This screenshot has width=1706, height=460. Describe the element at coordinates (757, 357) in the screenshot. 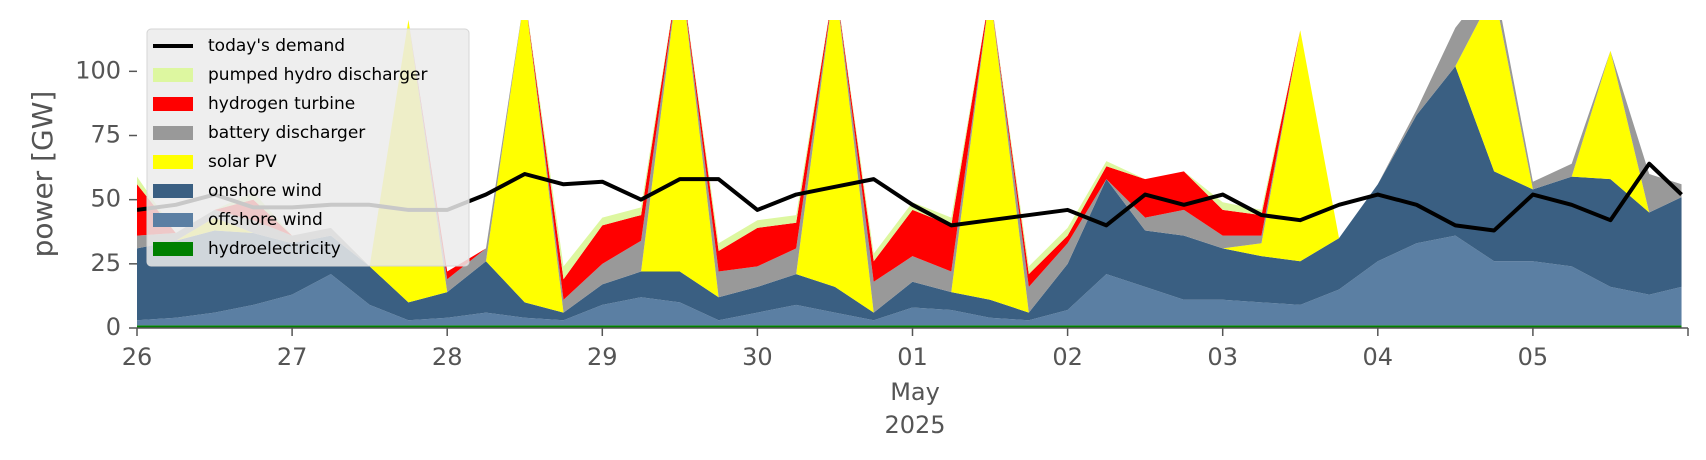

I see `x-tick-label: 30` at that location.